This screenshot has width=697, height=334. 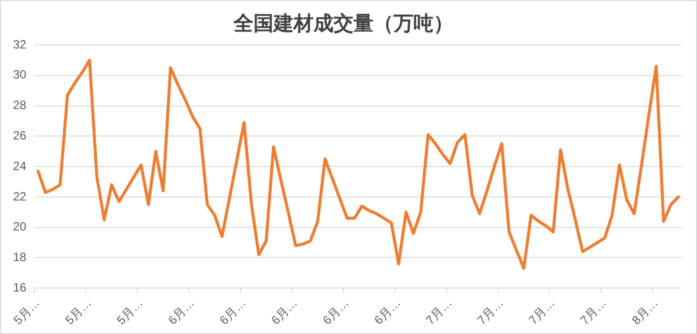 What do you see at coordinates (19, 135) in the screenshot?
I see `y-tick-label: 26` at bounding box center [19, 135].